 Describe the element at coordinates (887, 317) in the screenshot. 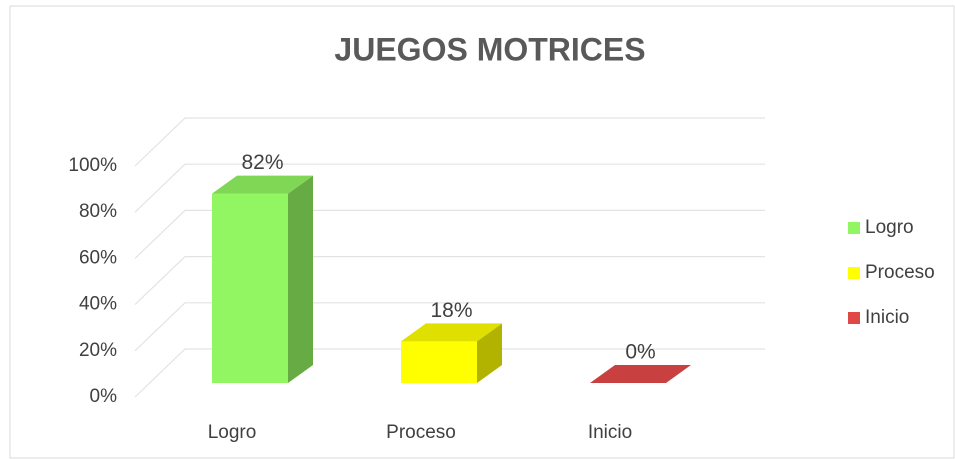

I see `legend-label: Inicio` at that location.